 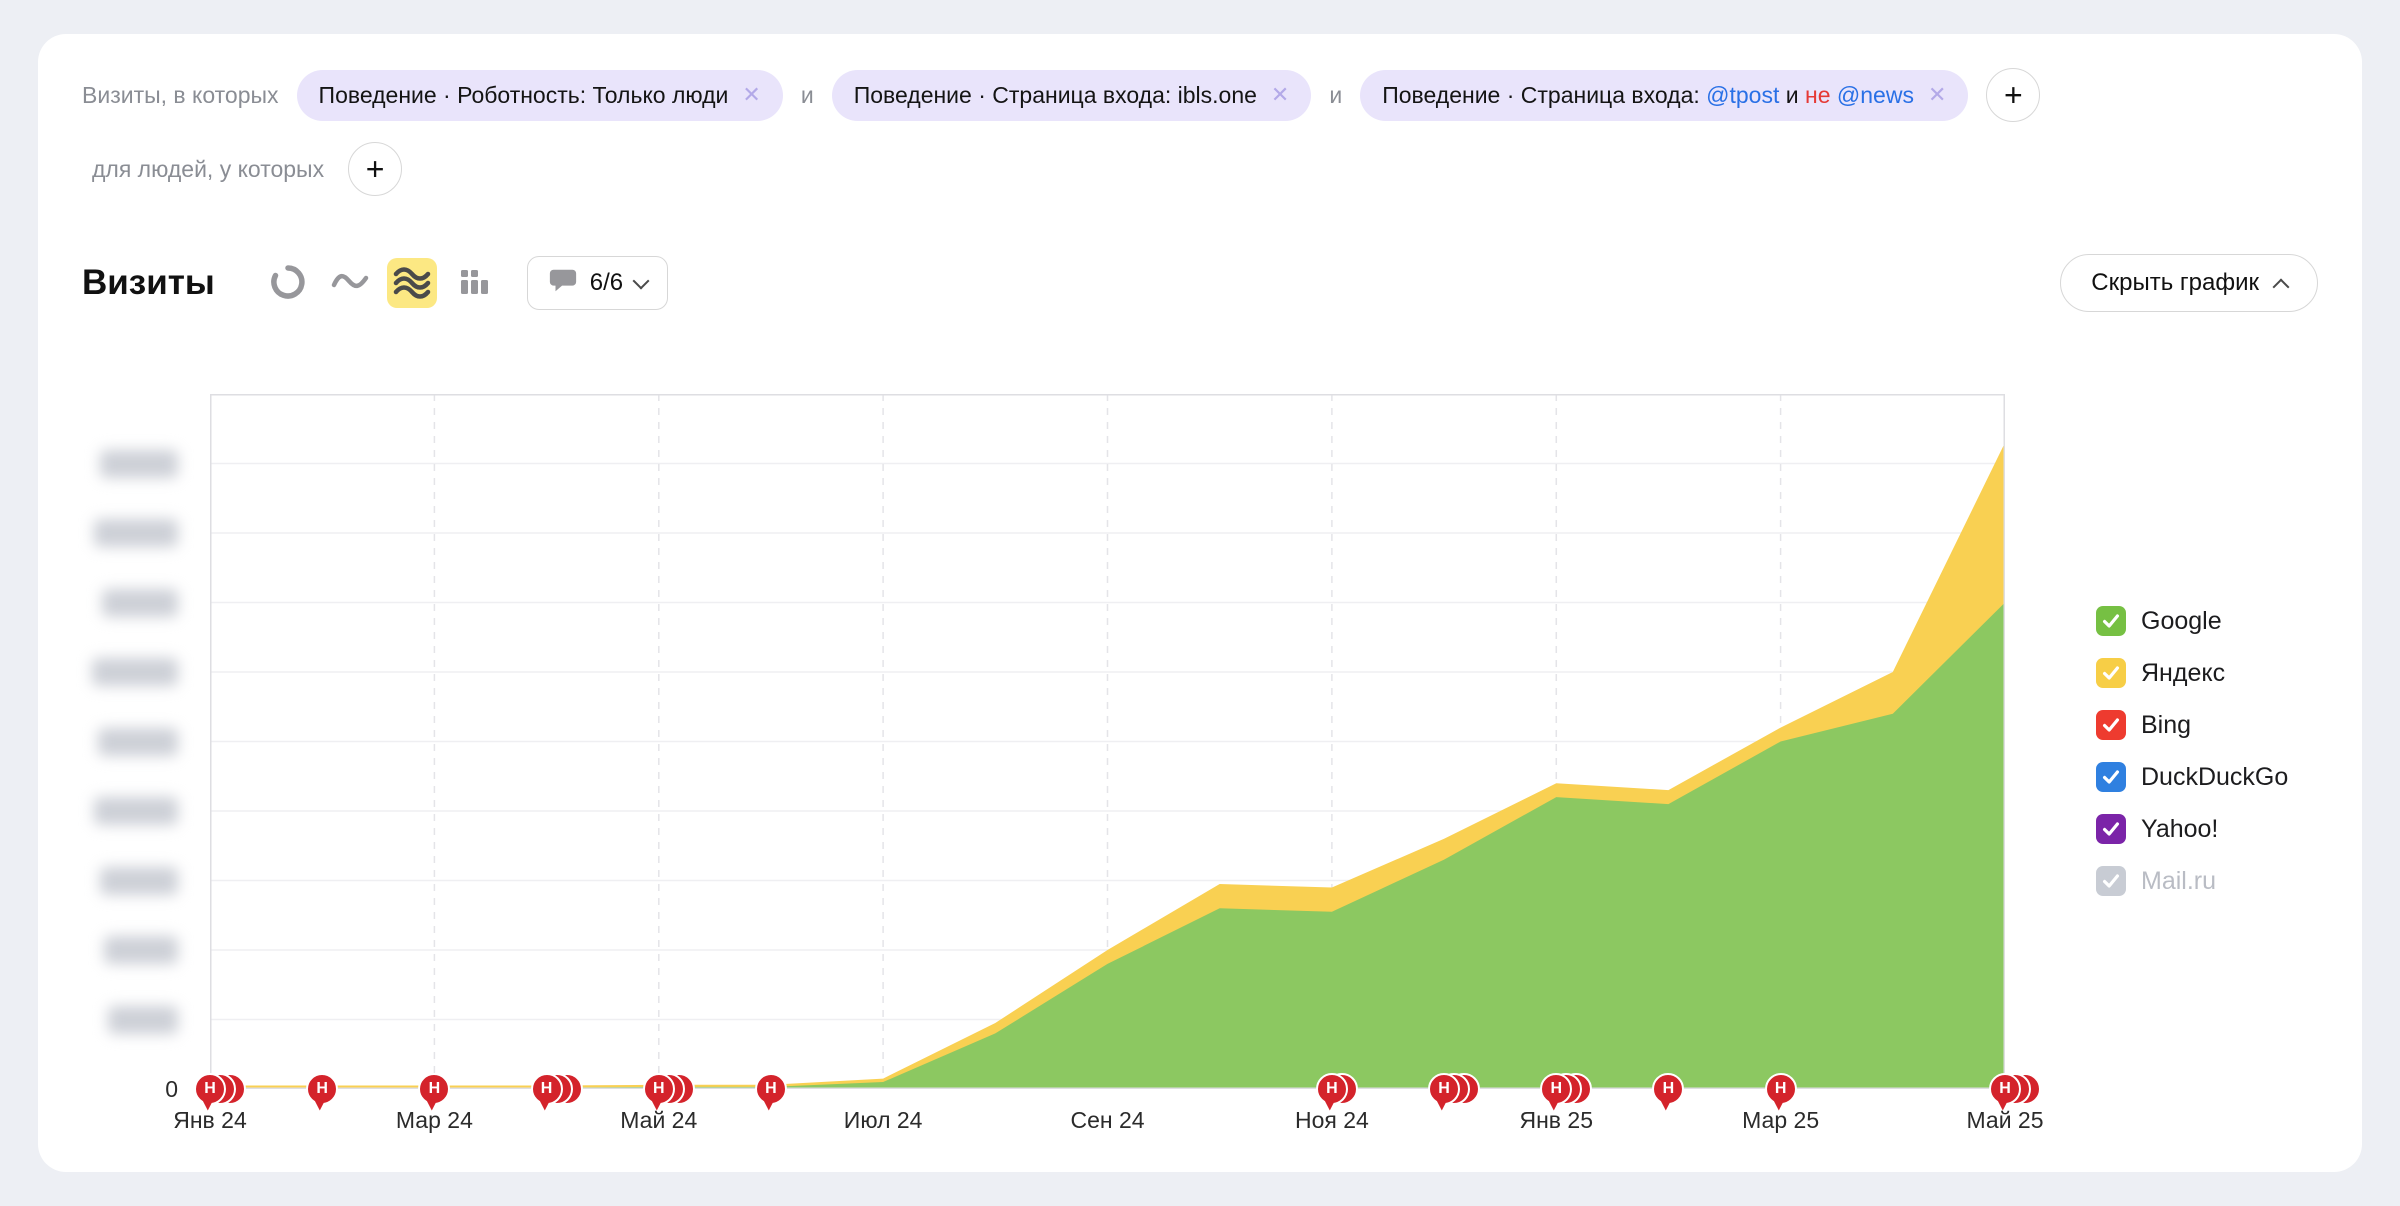 What do you see at coordinates (2183, 672) in the screenshot?
I see `legend-label: Яндекс` at bounding box center [2183, 672].